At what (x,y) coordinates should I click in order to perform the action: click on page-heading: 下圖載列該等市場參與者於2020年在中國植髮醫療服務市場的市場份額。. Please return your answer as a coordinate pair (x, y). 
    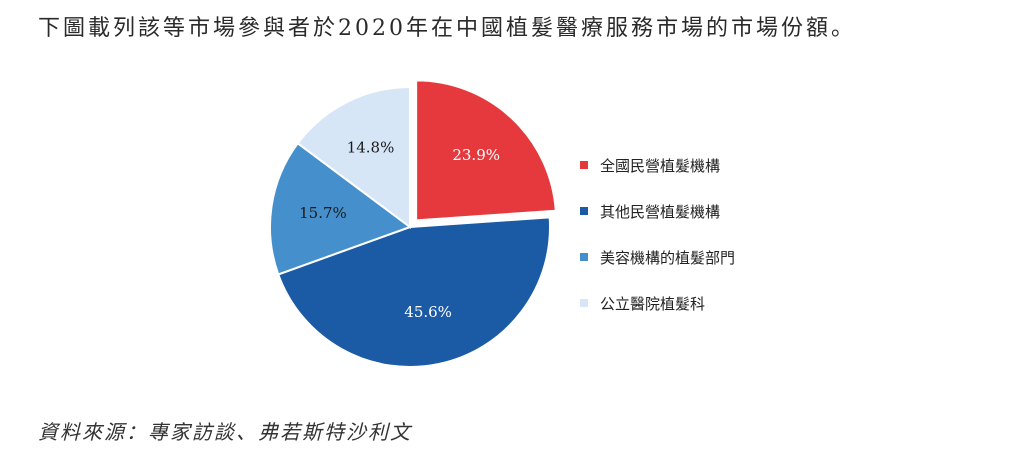
    Looking at the image, I should click on (447, 28).